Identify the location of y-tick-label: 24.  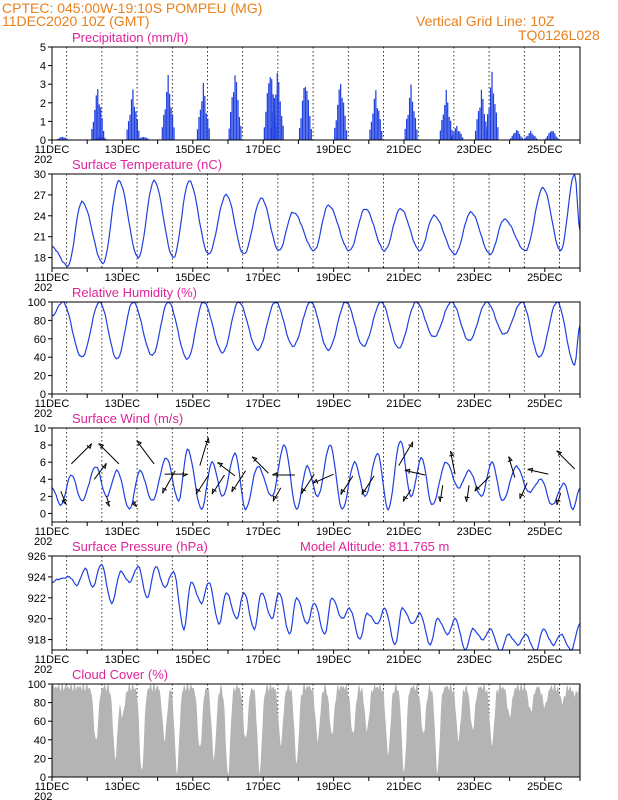
(40, 217).